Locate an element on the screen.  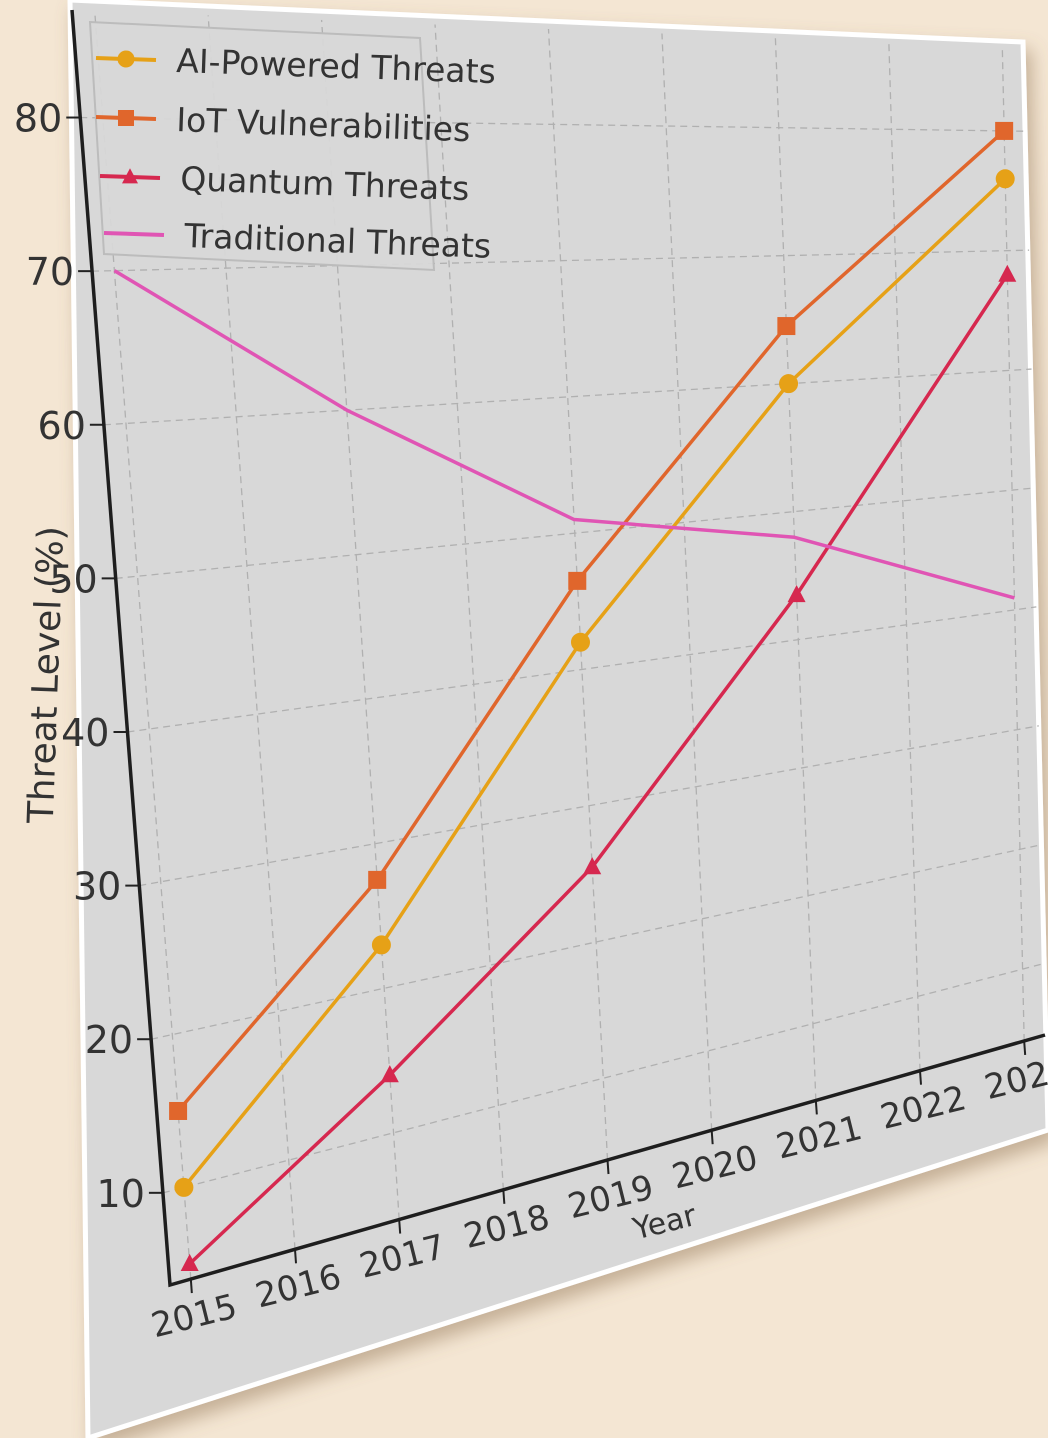
y-tick-label: 20 is located at coordinates (109, 1040).